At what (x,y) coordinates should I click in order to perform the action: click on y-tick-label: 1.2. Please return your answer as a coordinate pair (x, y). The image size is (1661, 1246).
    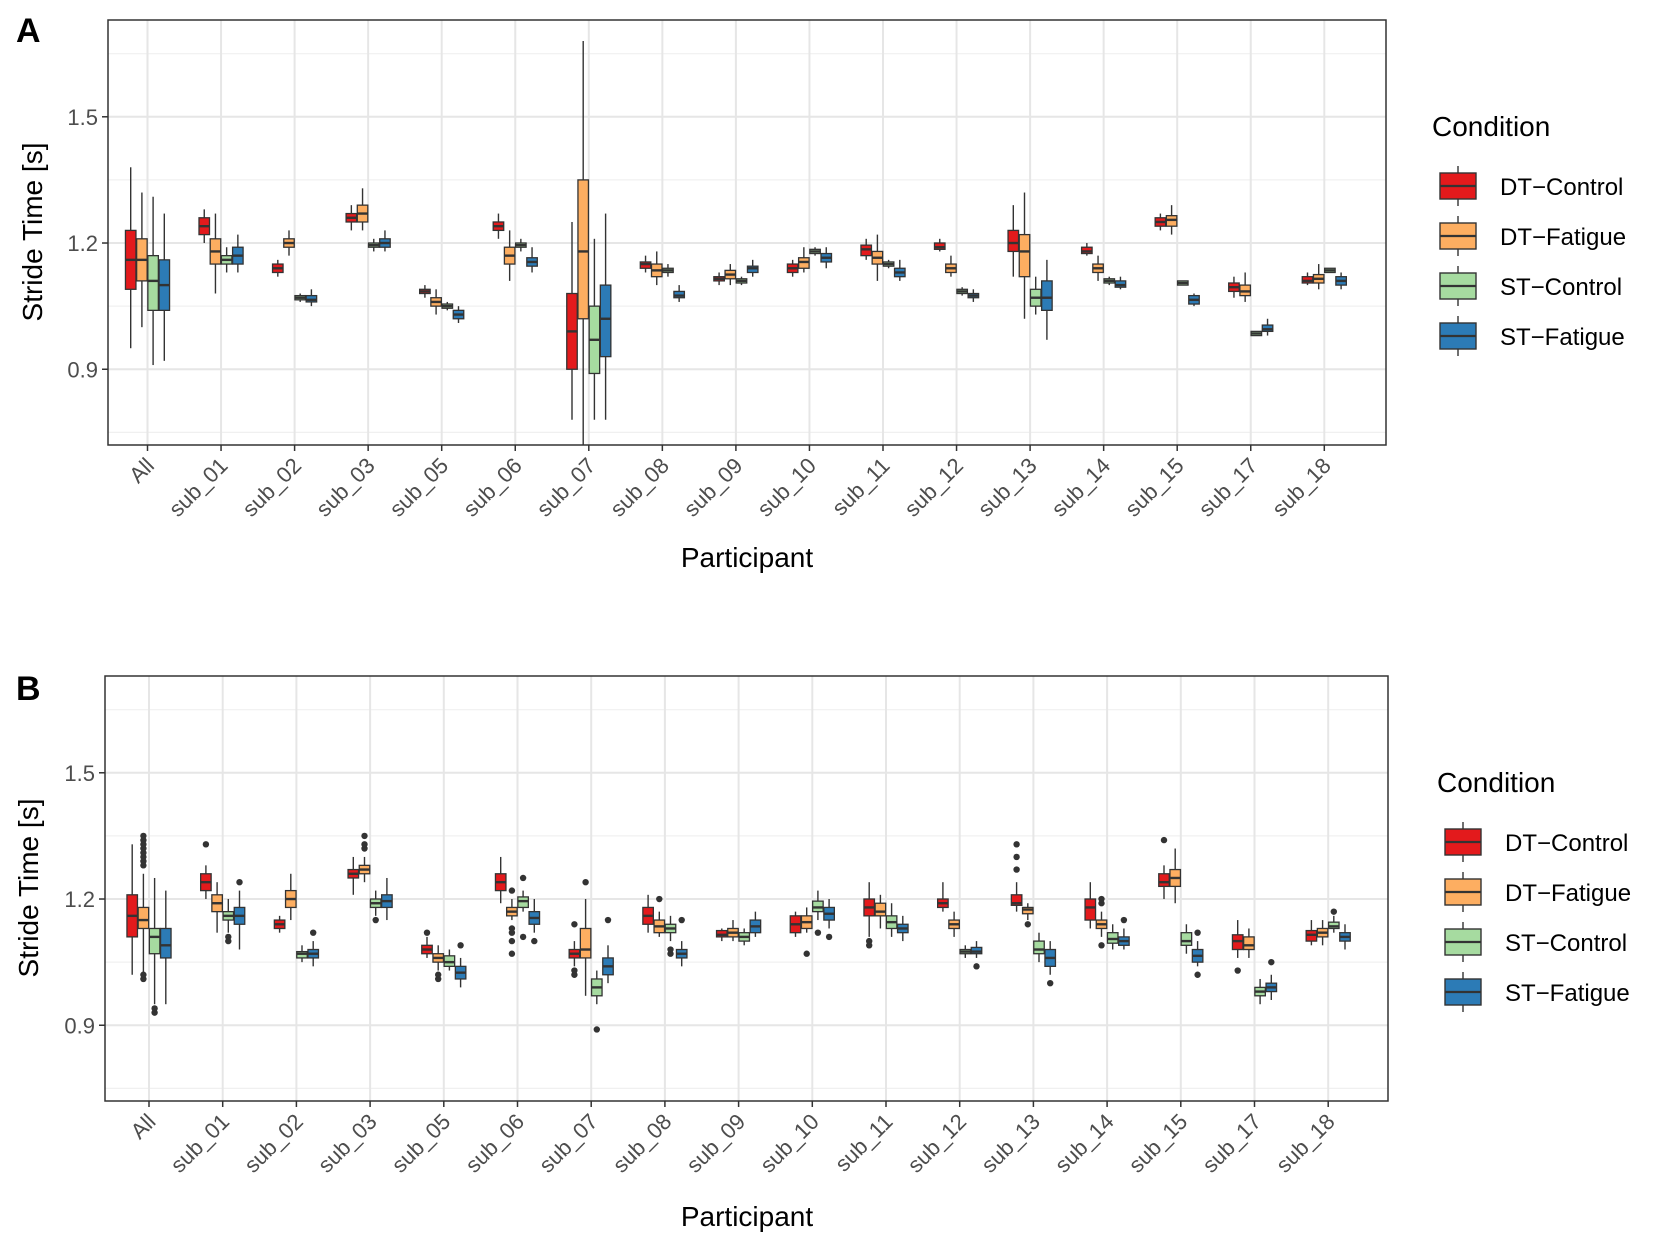
    Looking at the image, I should click on (79, 899).